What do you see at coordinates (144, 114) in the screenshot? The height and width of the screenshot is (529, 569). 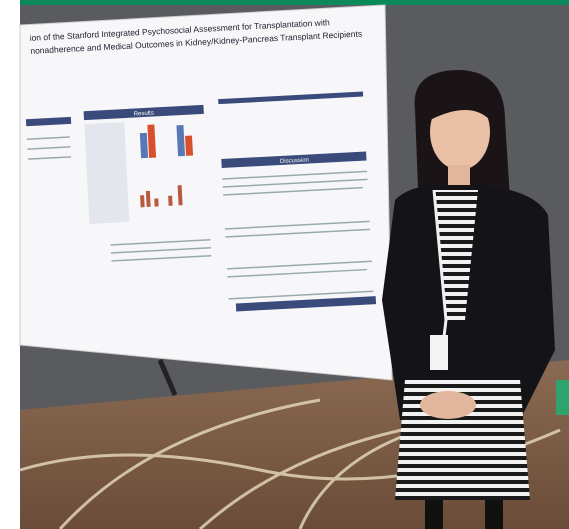 I see `section-header: Results` at bounding box center [144, 114].